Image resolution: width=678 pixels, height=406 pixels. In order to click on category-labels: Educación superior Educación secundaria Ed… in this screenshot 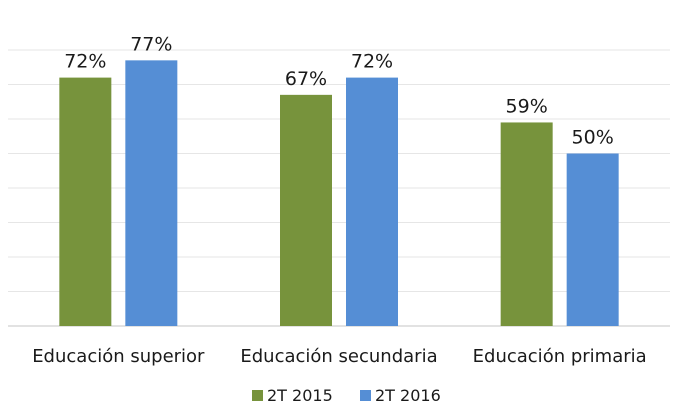, I will do `click(339, 356)`.